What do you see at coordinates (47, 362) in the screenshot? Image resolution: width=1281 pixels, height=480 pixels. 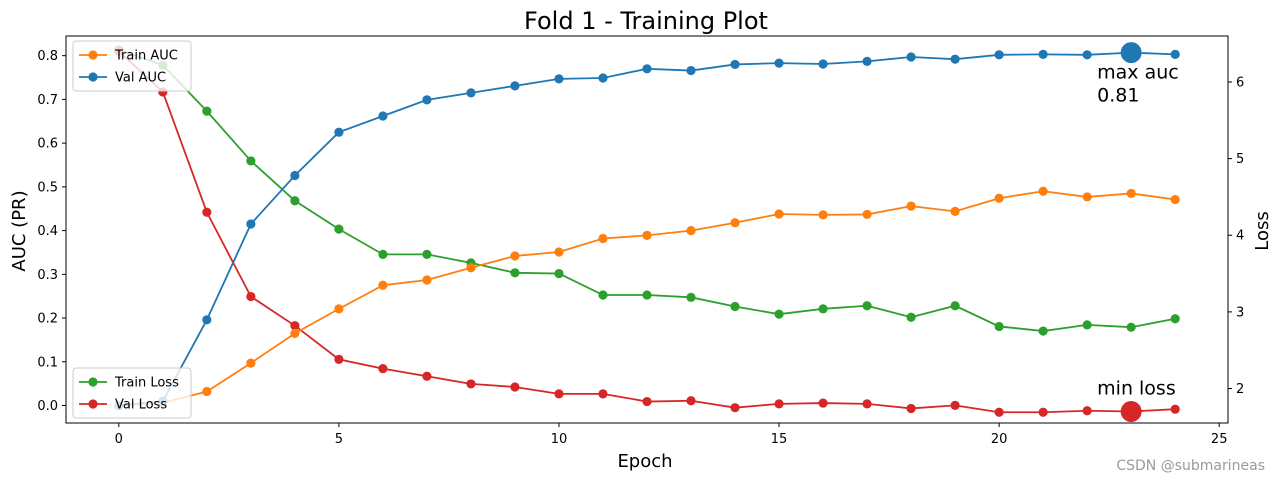 I see `y-left-tick-label: 0.1` at bounding box center [47, 362].